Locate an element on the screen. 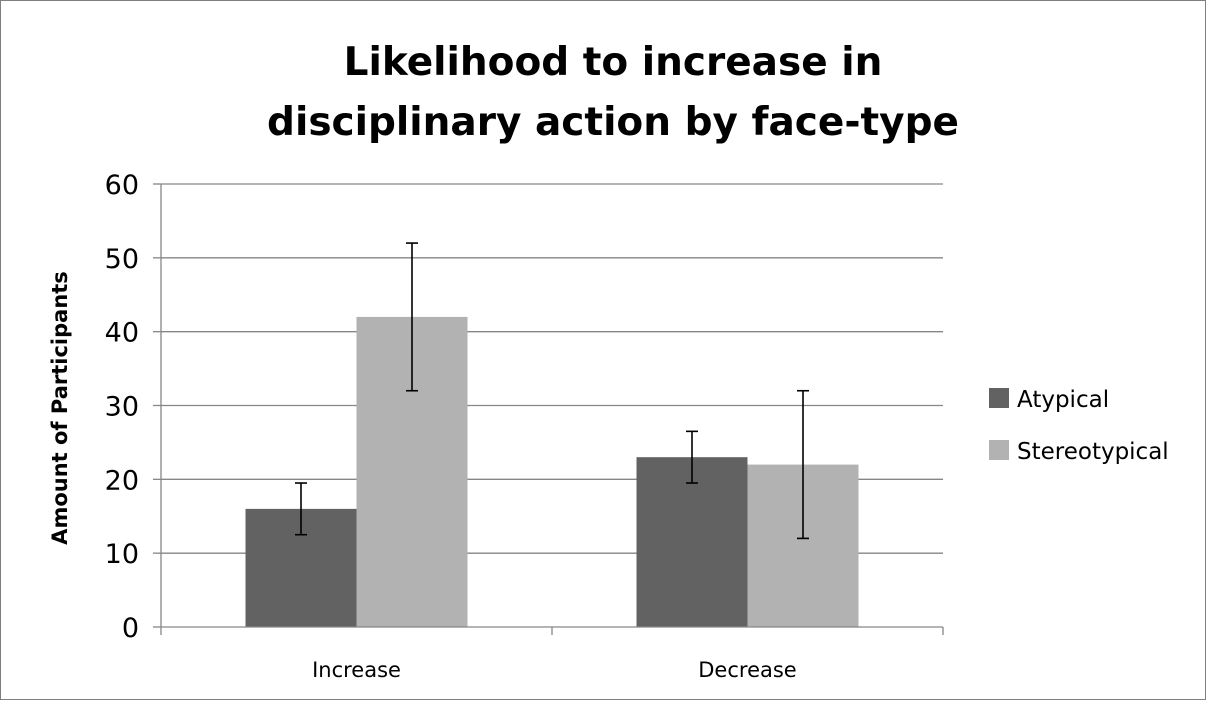  error-bar-stereotypical-decrease is located at coordinates (803, 464).